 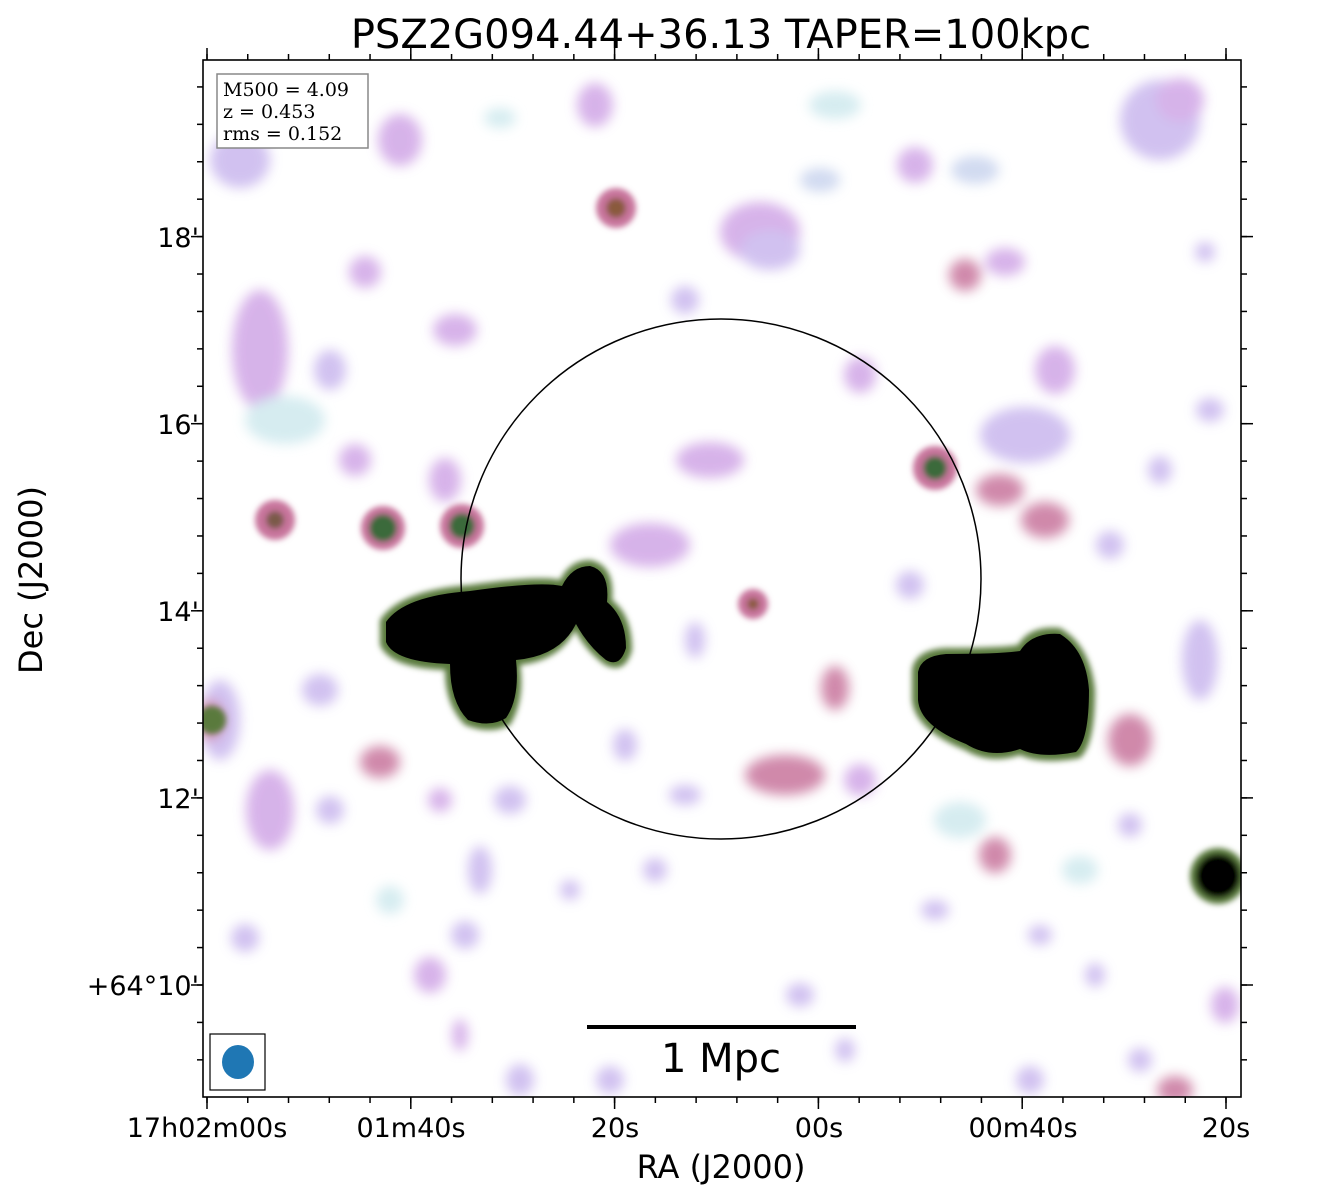 What do you see at coordinates (410, 1128) in the screenshot?
I see `x-tick-label: 01m40s` at bounding box center [410, 1128].